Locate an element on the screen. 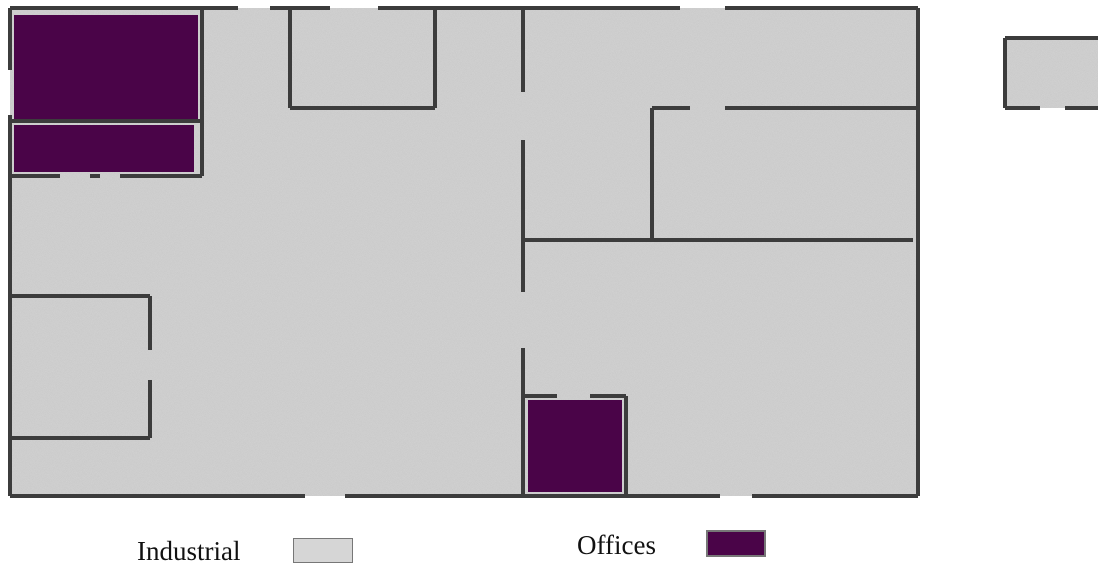  office-room-top-left is located at coordinates (106, 67).